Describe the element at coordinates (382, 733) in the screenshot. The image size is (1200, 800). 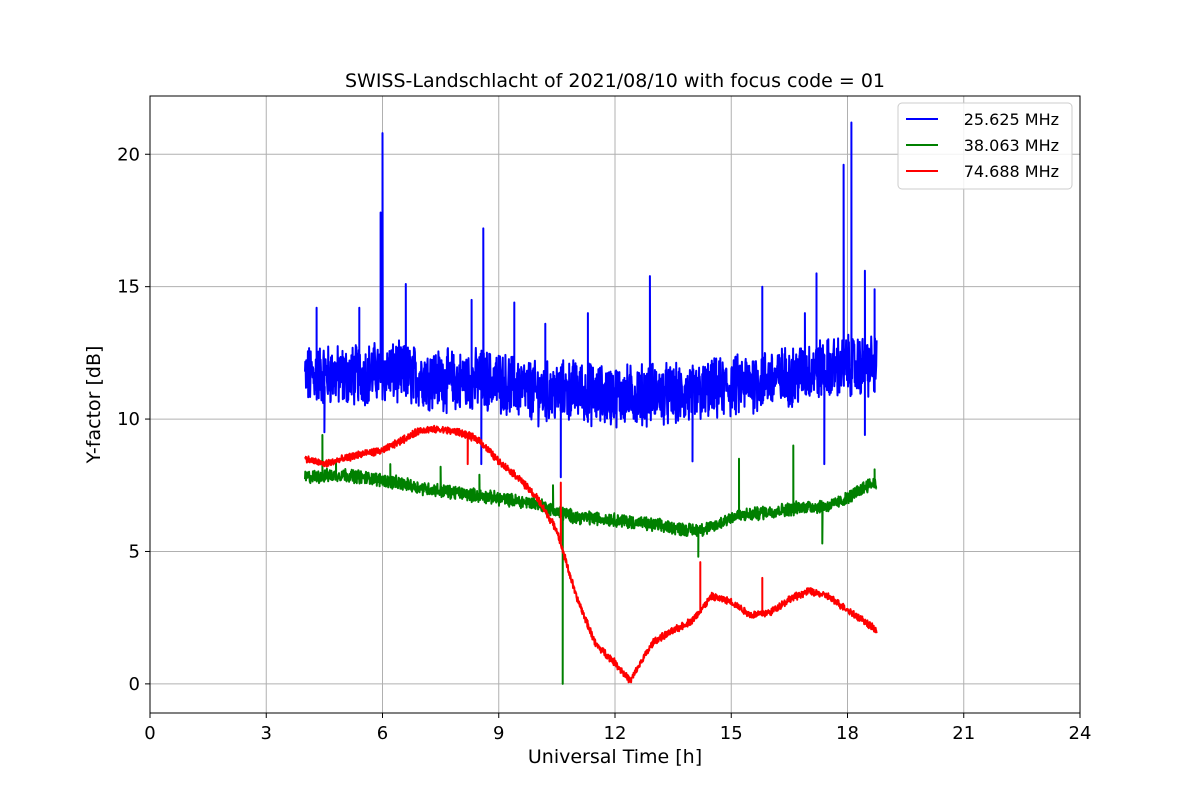
I see `x-tick-label: 6` at that location.